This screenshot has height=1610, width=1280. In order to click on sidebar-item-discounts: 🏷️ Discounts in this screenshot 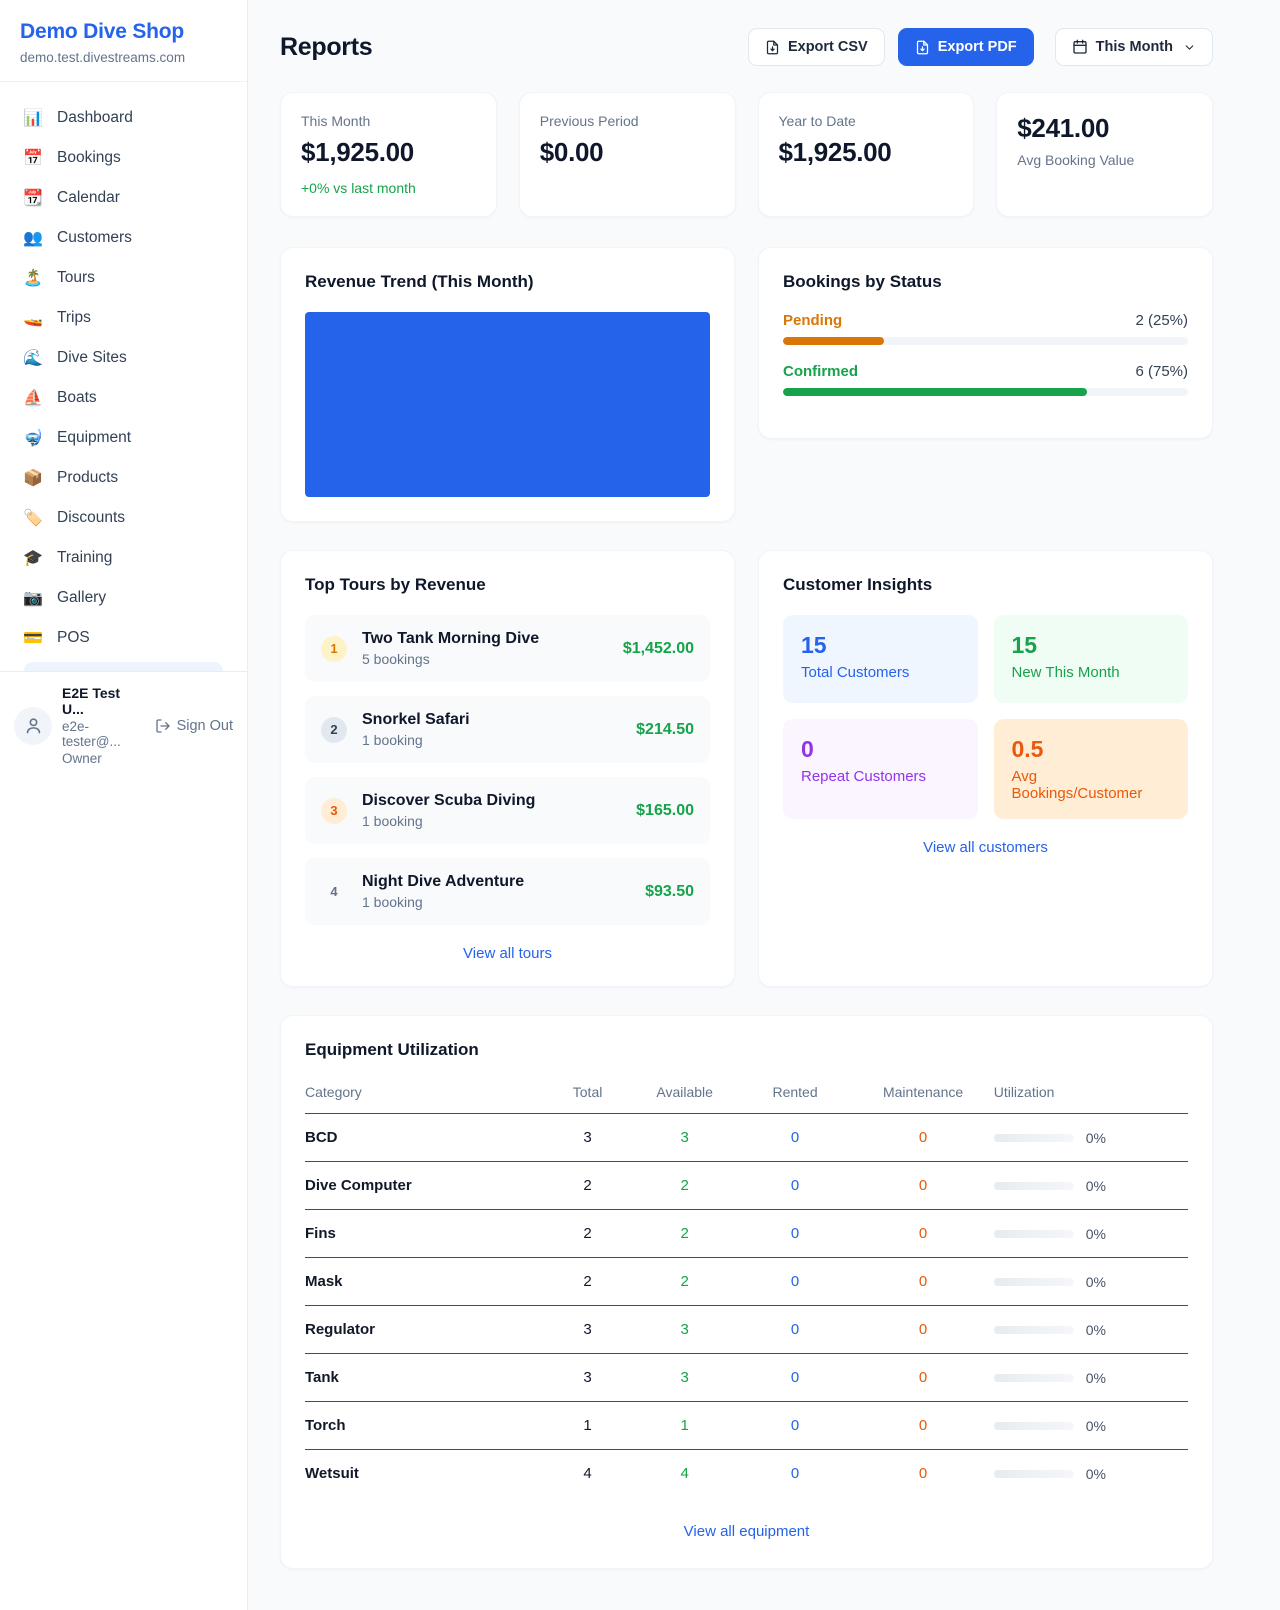, I will do `click(123, 518)`.